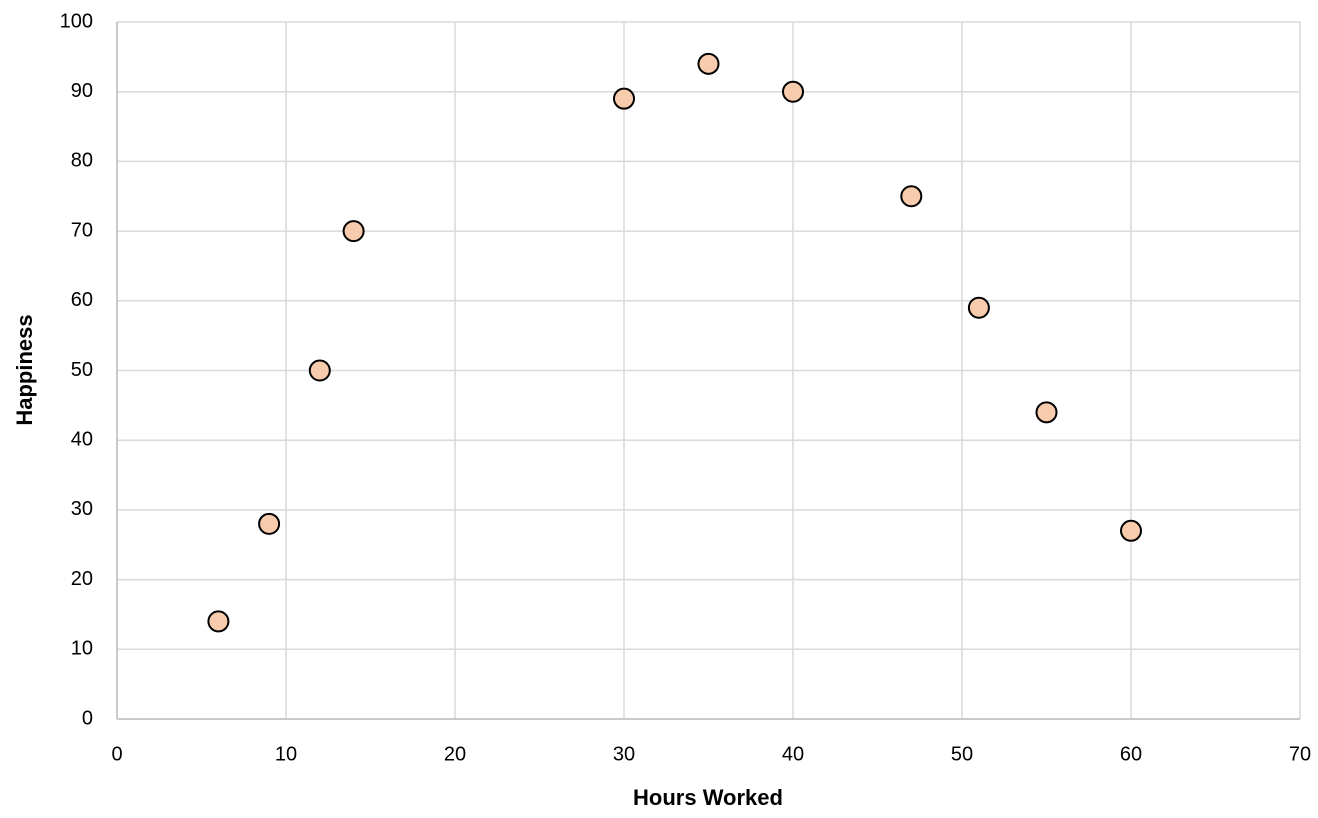  What do you see at coordinates (76, 21) in the screenshot?
I see `y-tick-label: 100` at bounding box center [76, 21].